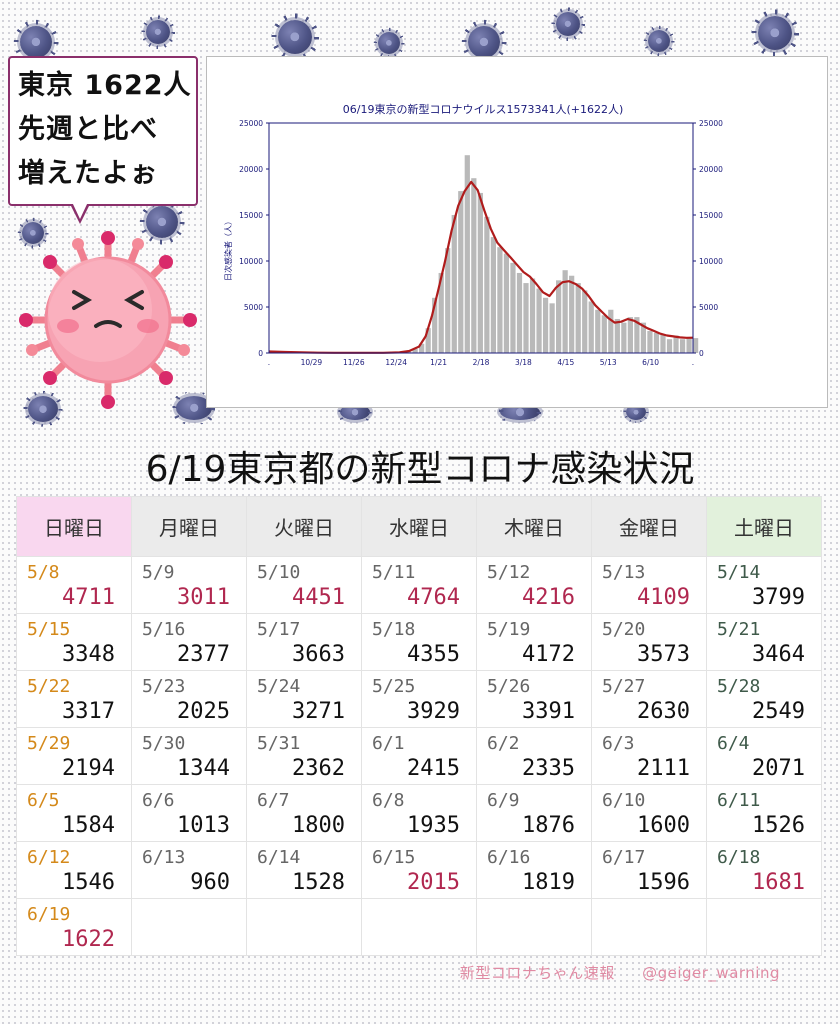  What do you see at coordinates (711, 261) in the screenshot?
I see `y-tick-label-right: 10000` at bounding box center [711, 261].